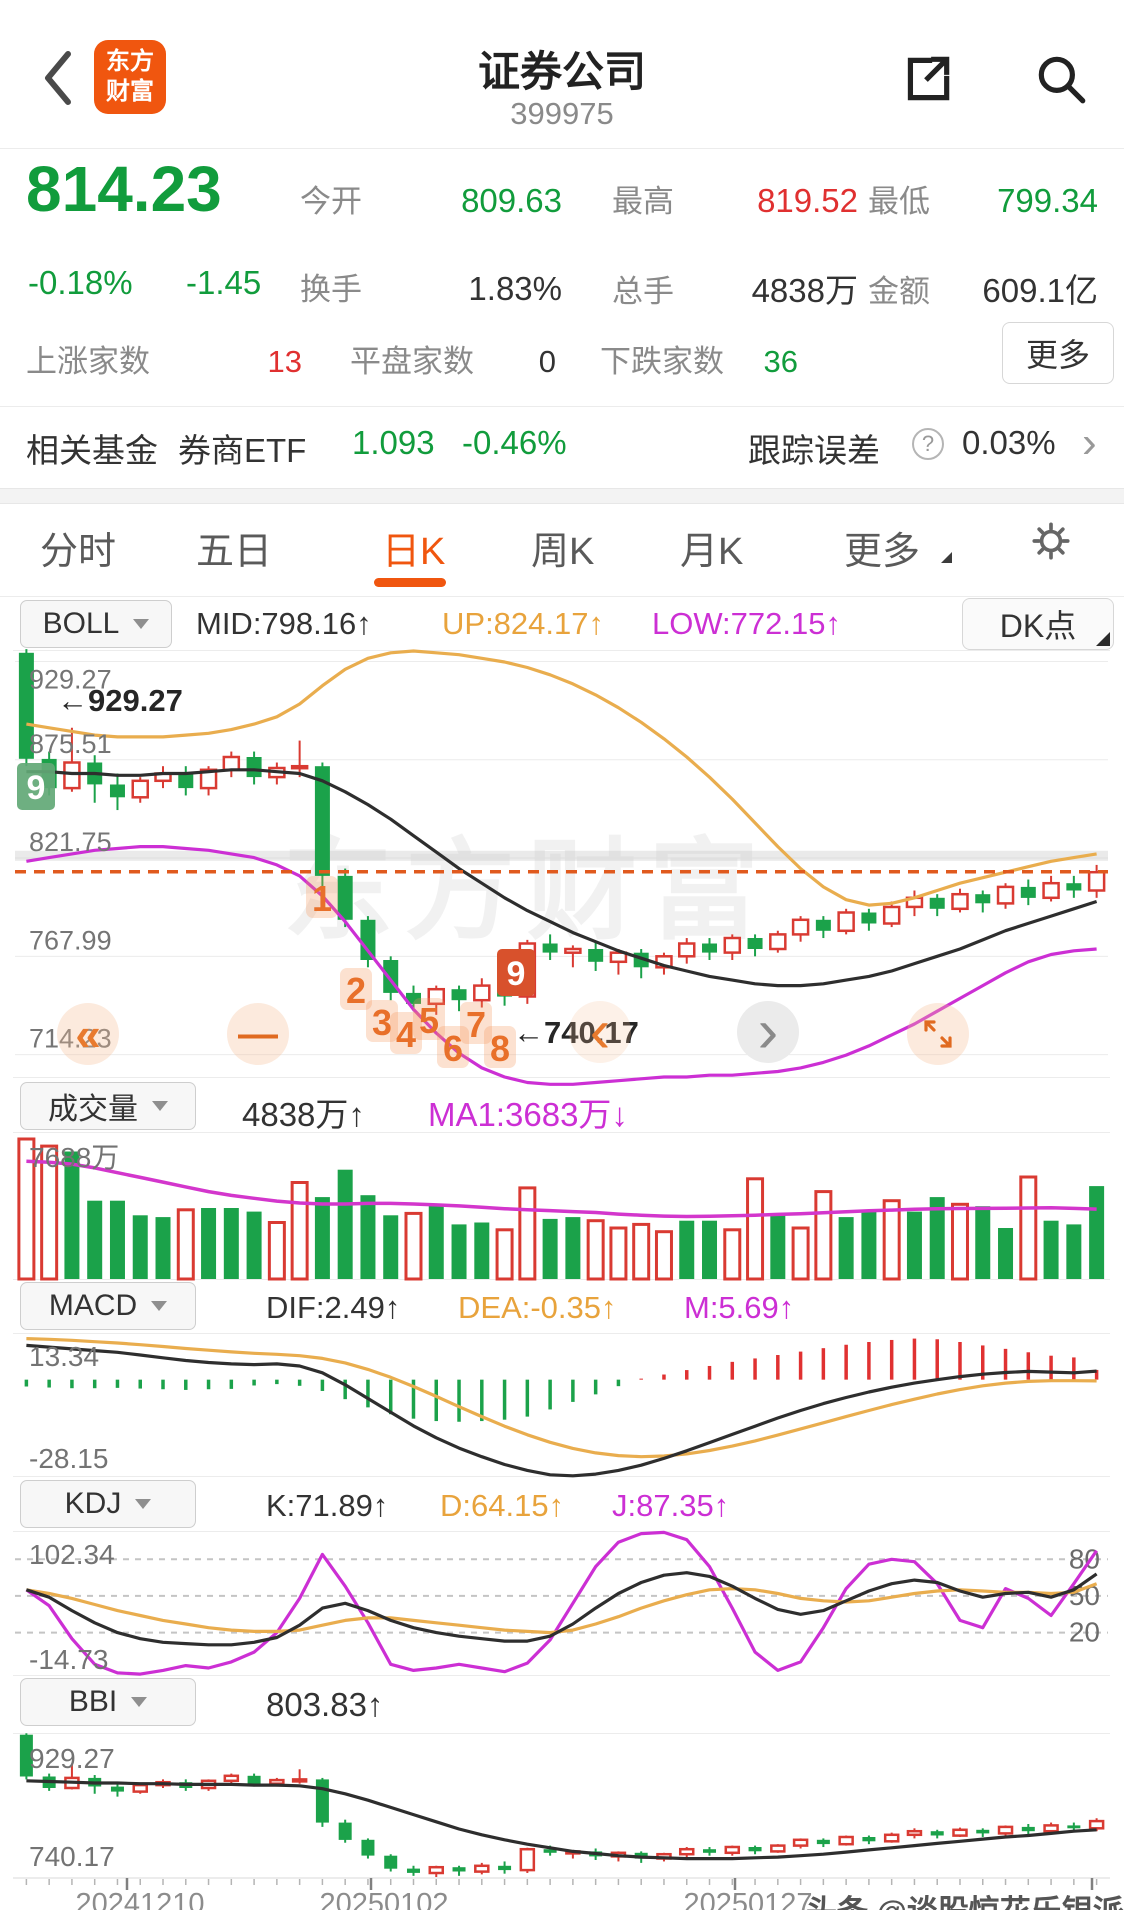  I want to click on date-axis-ruler, so click(561, 1884).